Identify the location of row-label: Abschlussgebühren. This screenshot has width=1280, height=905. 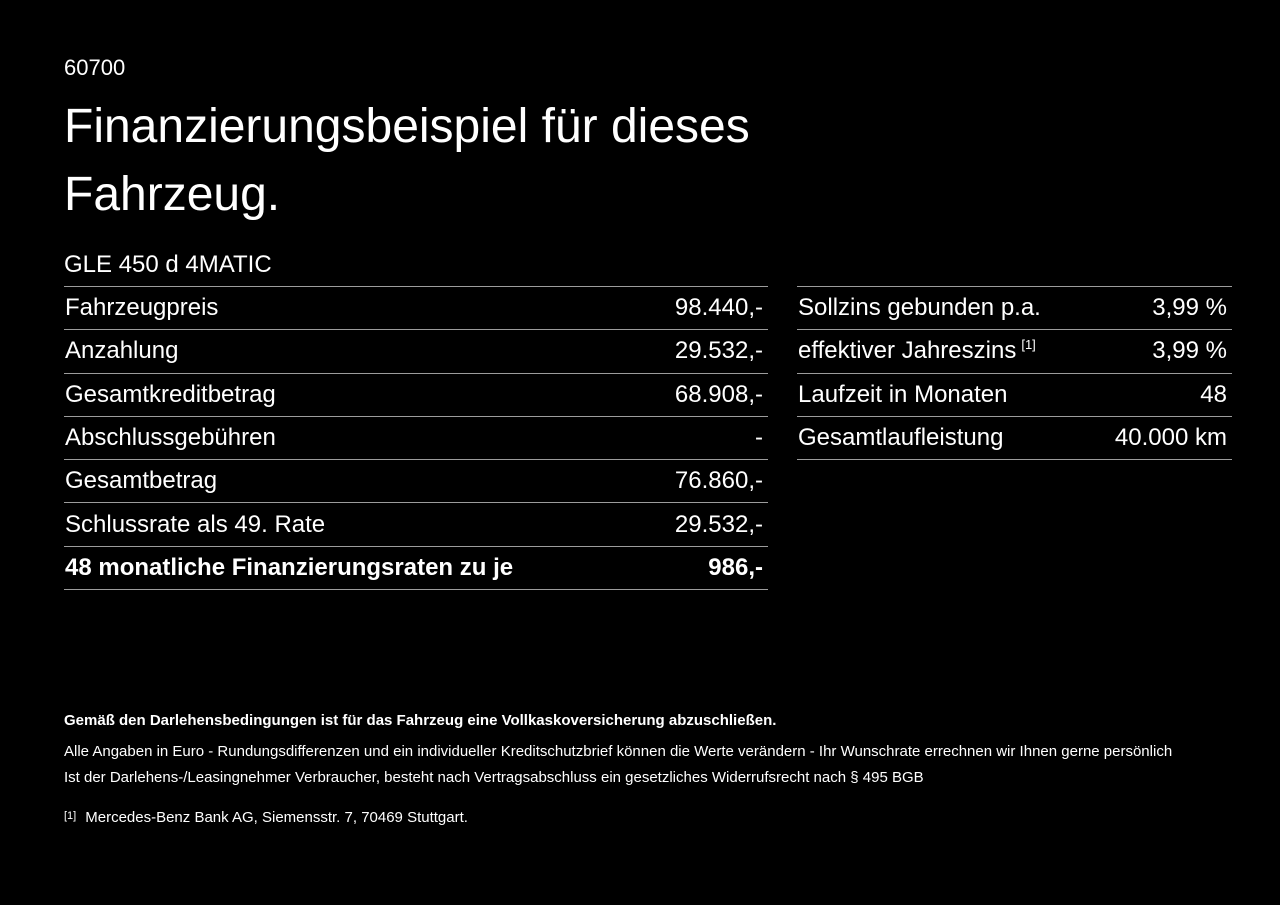
(170, 438).